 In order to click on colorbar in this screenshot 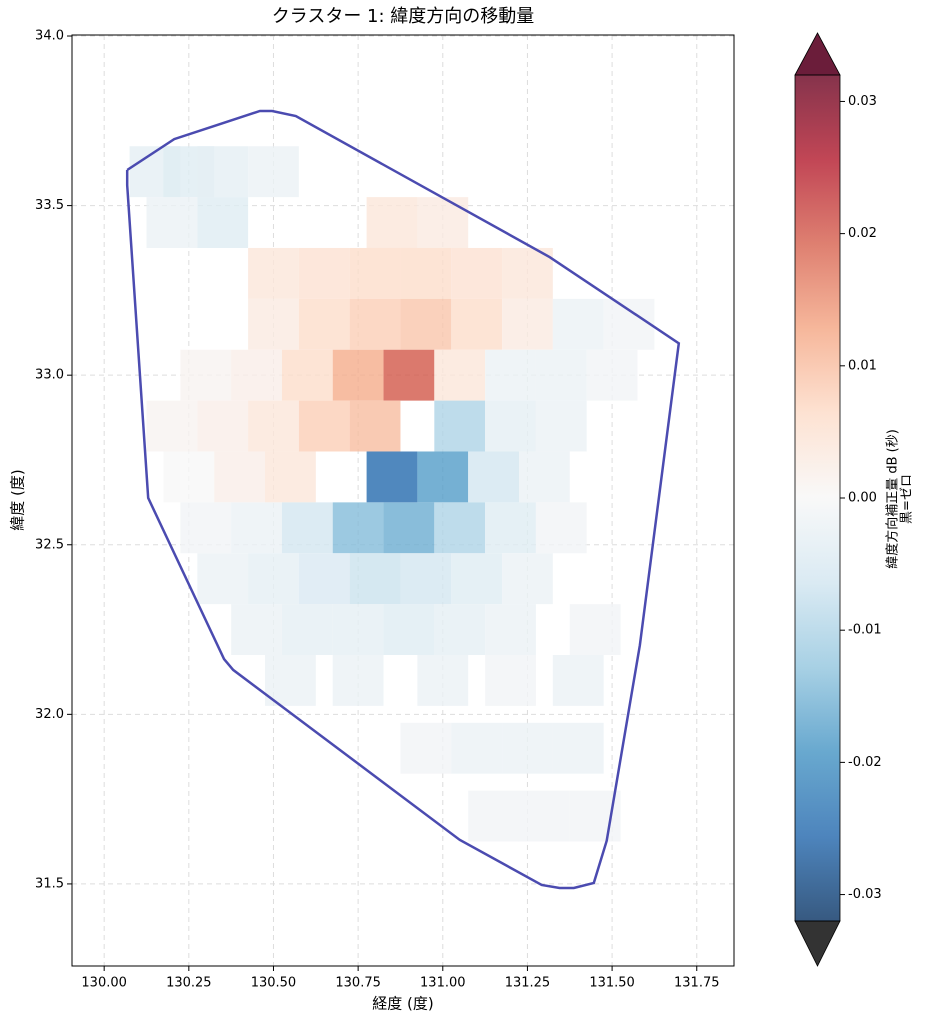, I will do `click(817, 498)`.